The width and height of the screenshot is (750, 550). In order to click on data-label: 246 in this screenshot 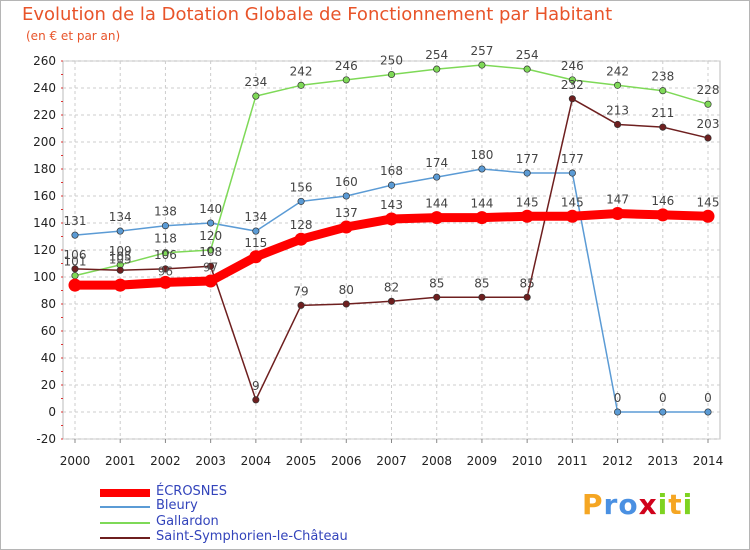, I will do `click(572, 66)`.